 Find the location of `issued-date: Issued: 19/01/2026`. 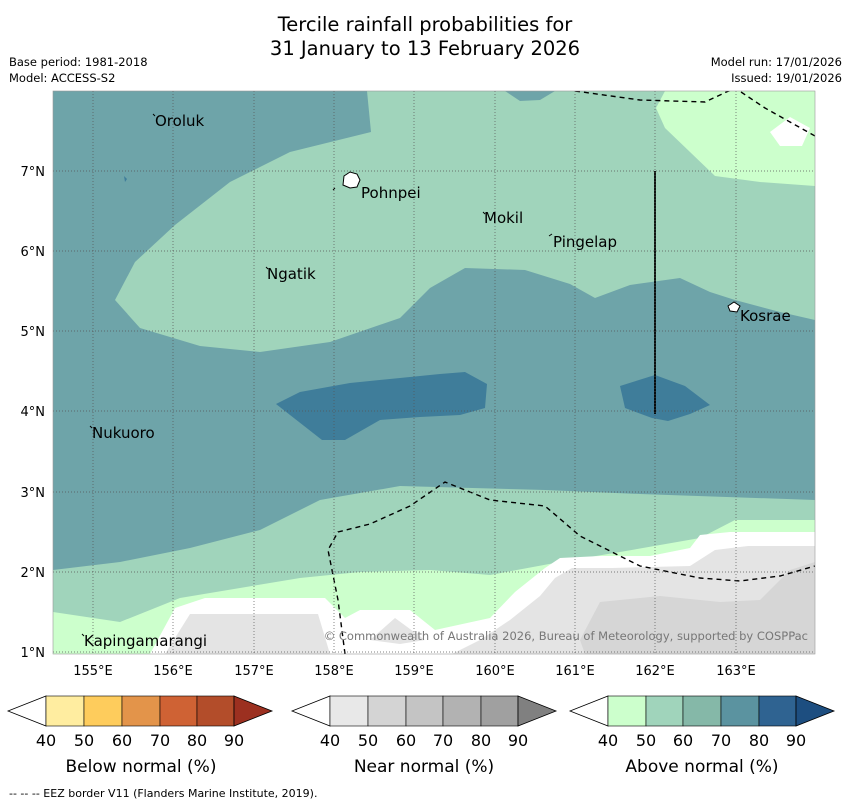

issued-date: Issued: 19/01/2026 is located at coordinates (786, 78).